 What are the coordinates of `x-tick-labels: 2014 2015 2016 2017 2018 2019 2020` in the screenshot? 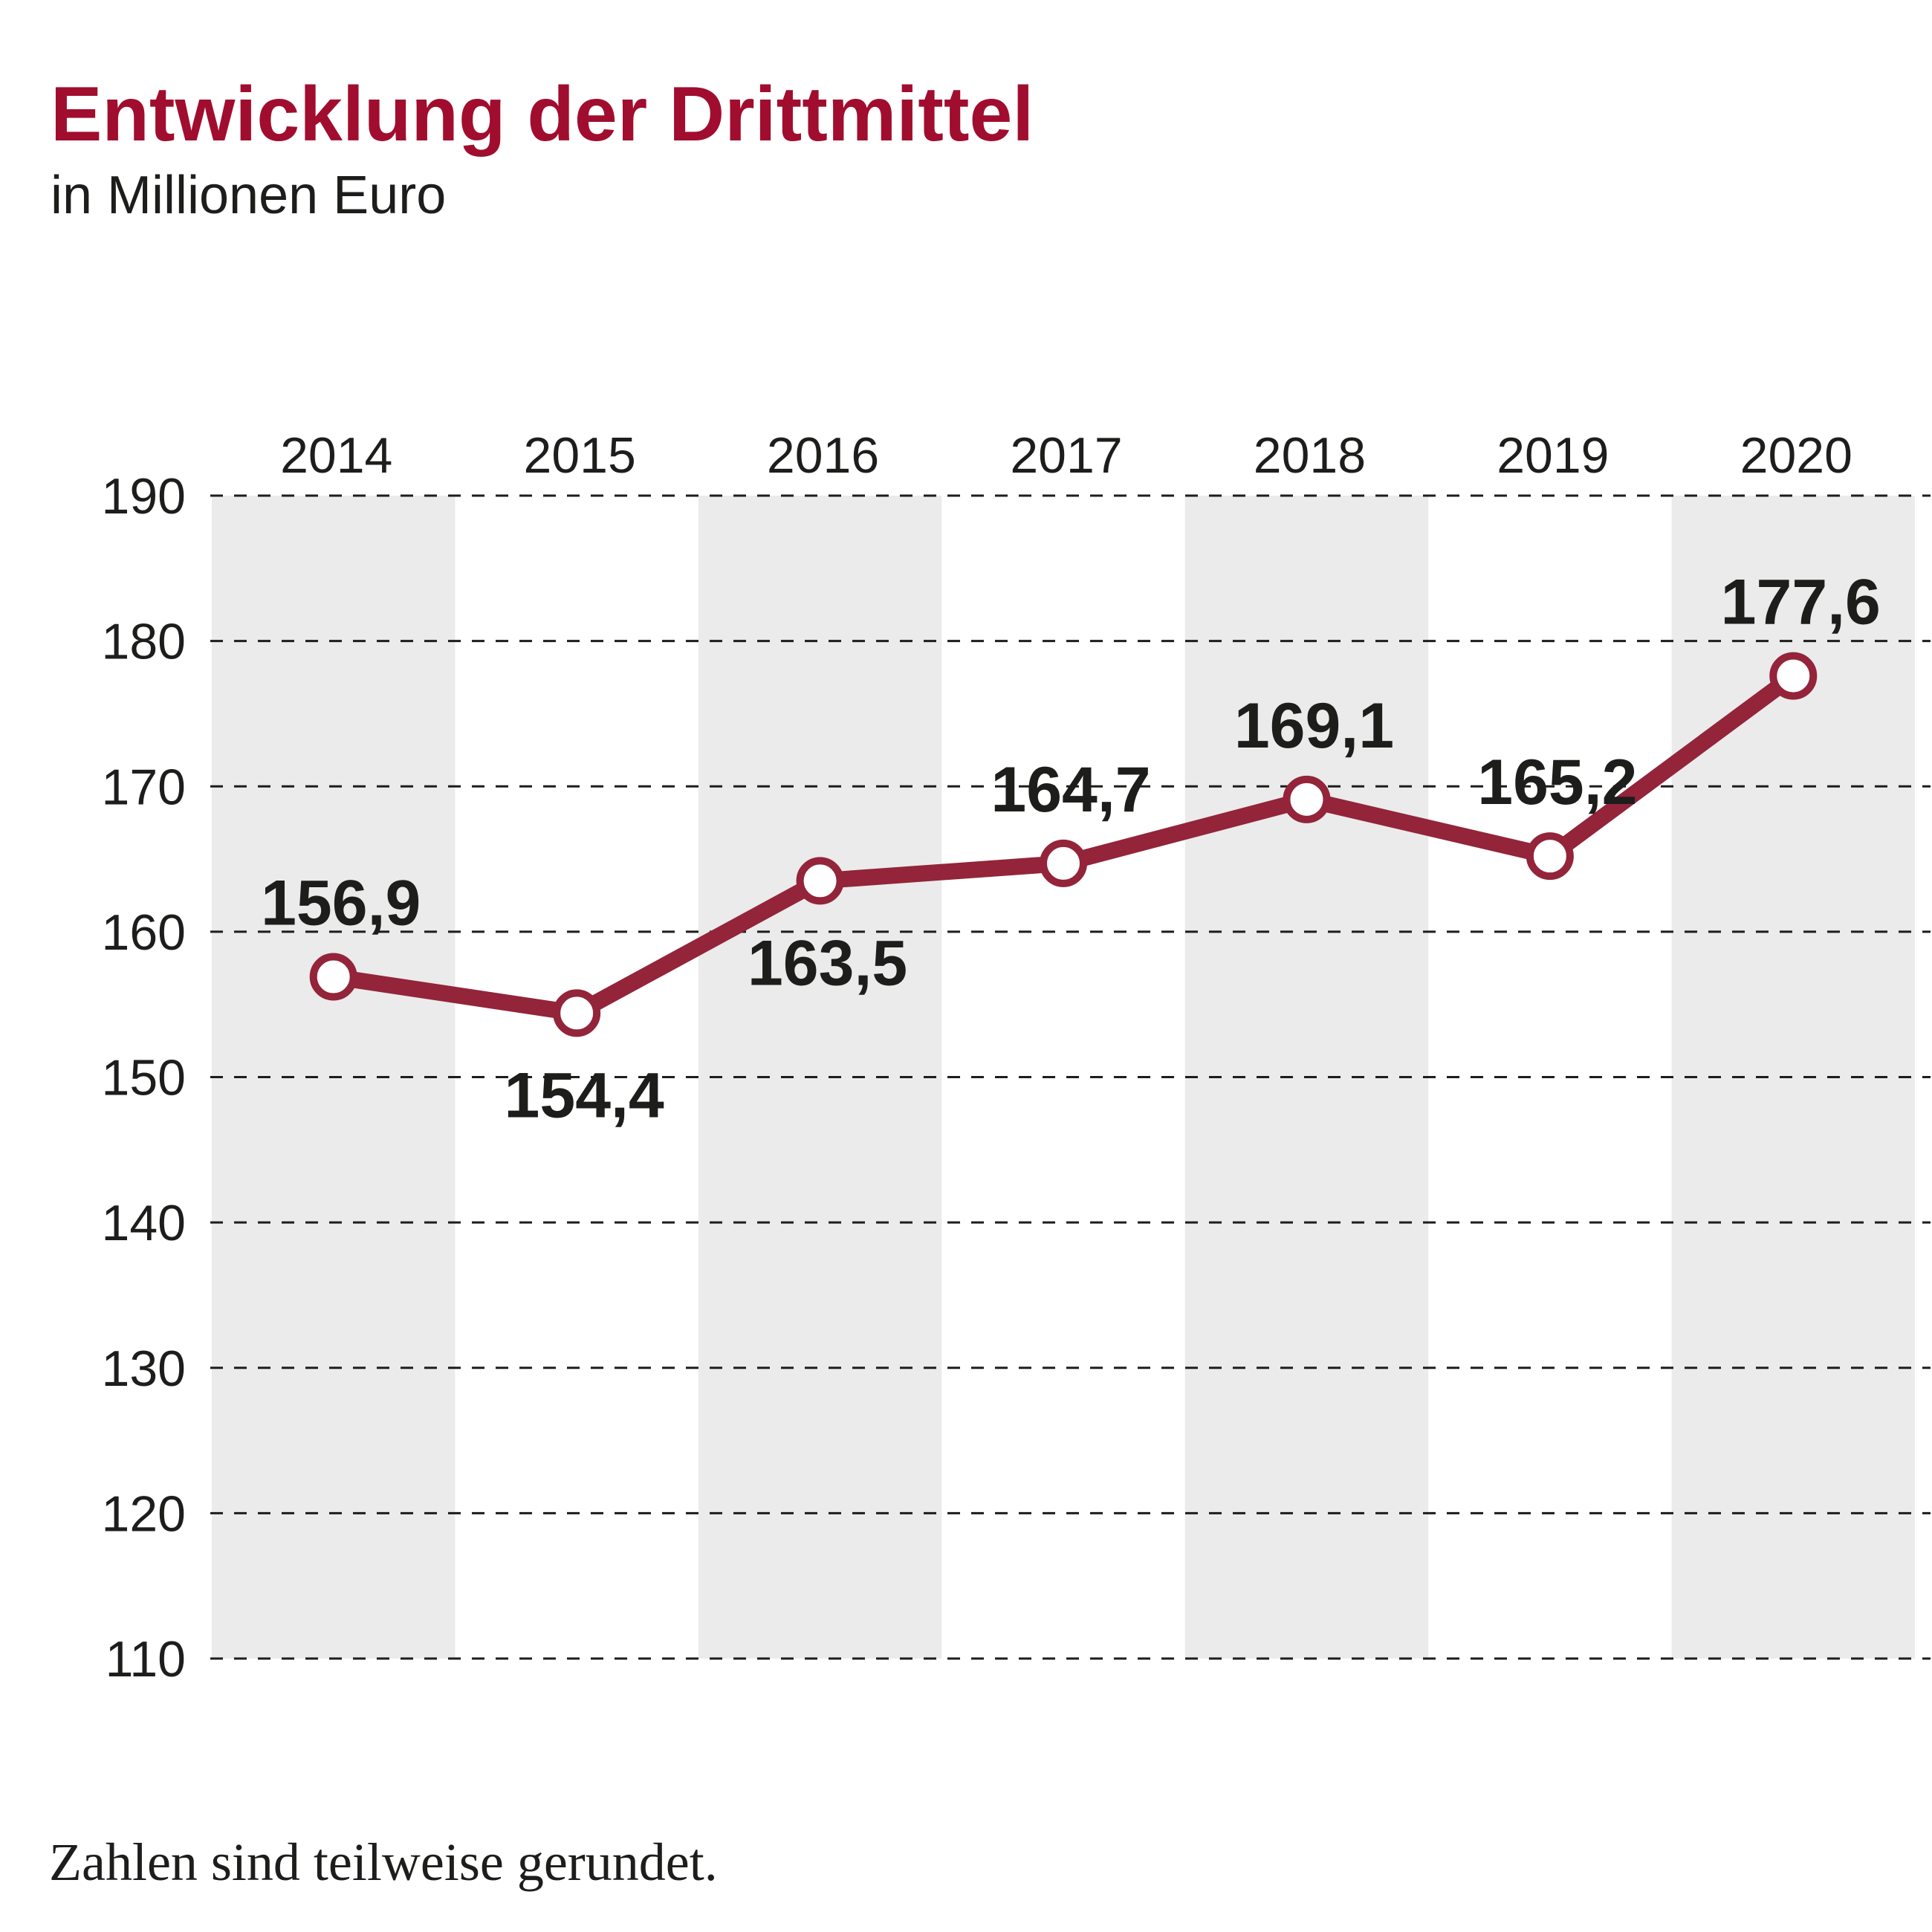 It's located at (1066, 455).